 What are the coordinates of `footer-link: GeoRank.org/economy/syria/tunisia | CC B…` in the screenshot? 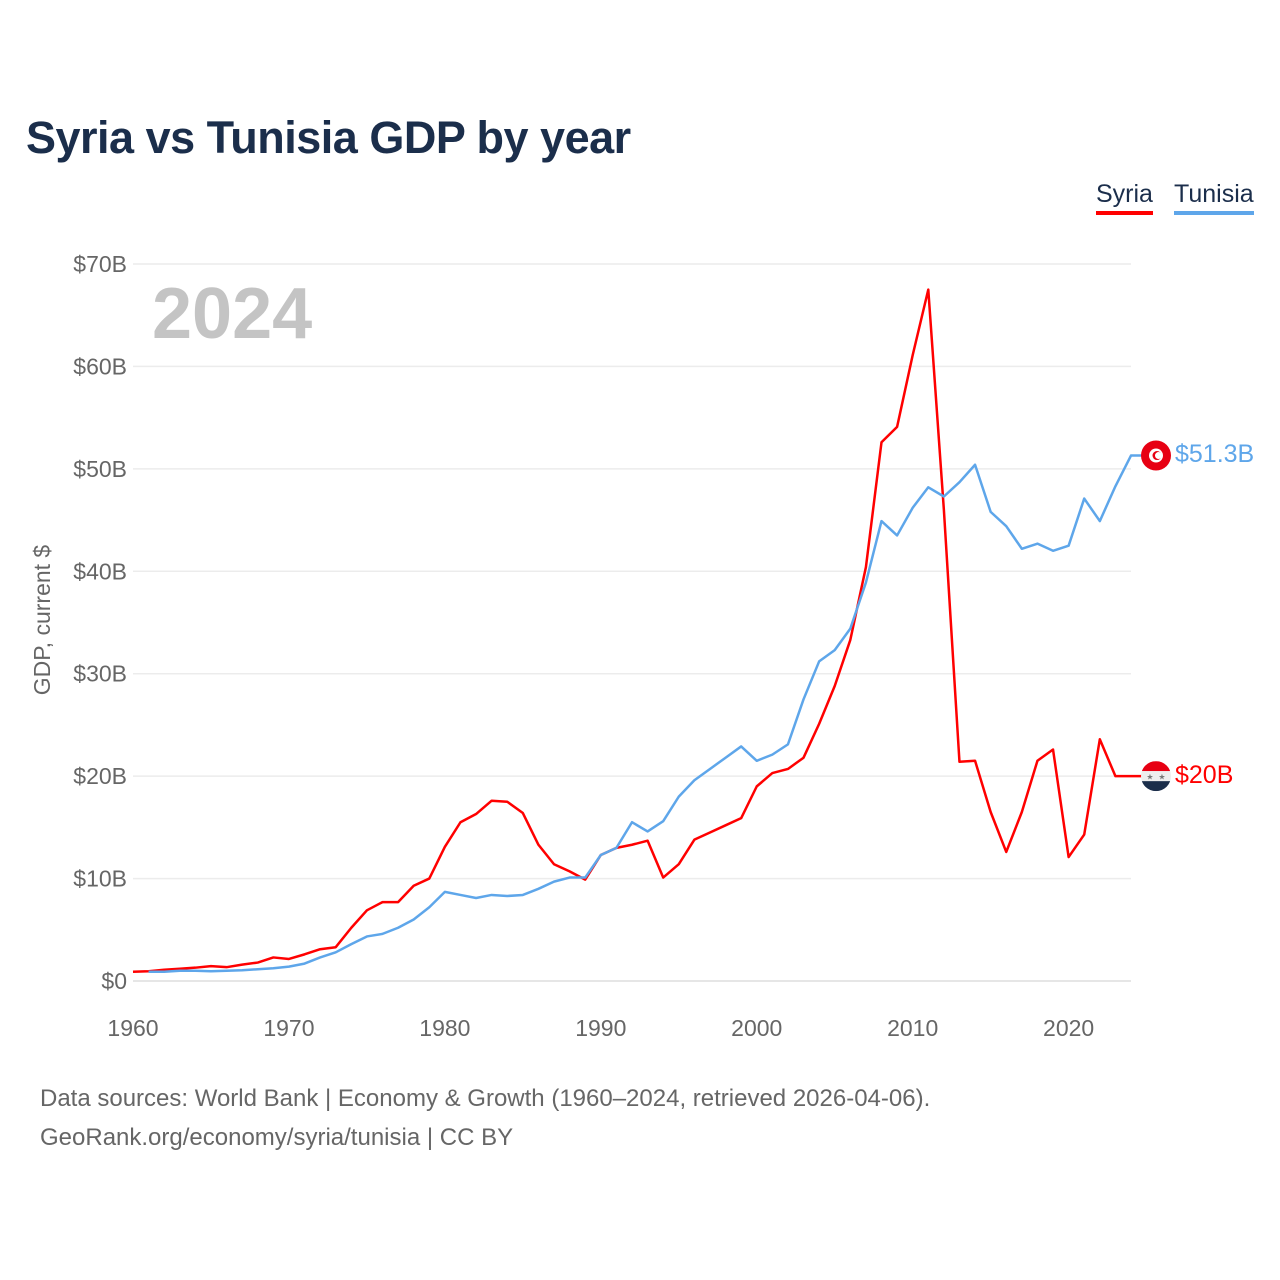 It's located at (277, 1137).